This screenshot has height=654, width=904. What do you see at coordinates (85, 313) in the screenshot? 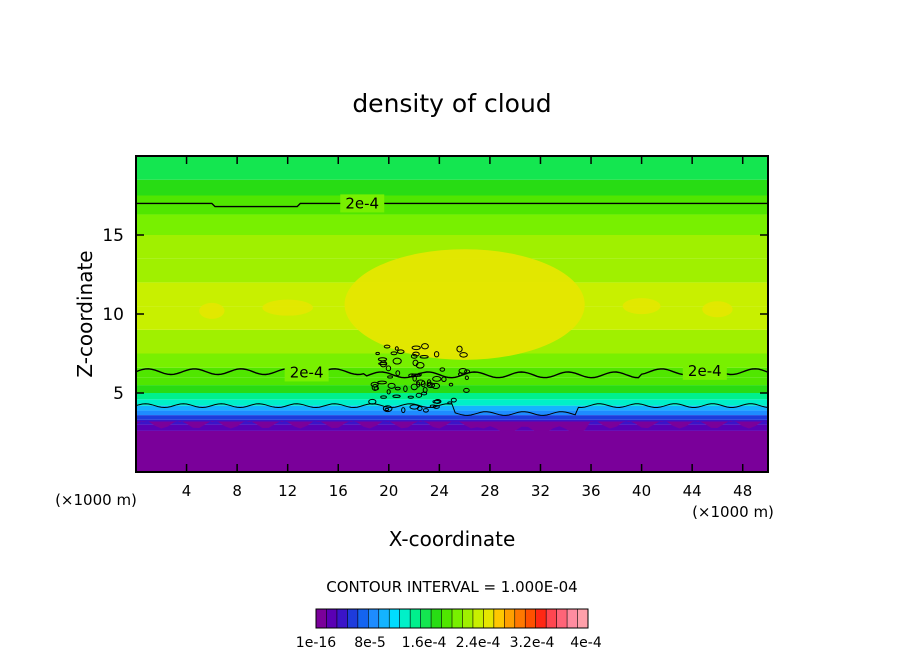
I see `y-axis-label: Z-coordinate` at bounding box center [85, 313].